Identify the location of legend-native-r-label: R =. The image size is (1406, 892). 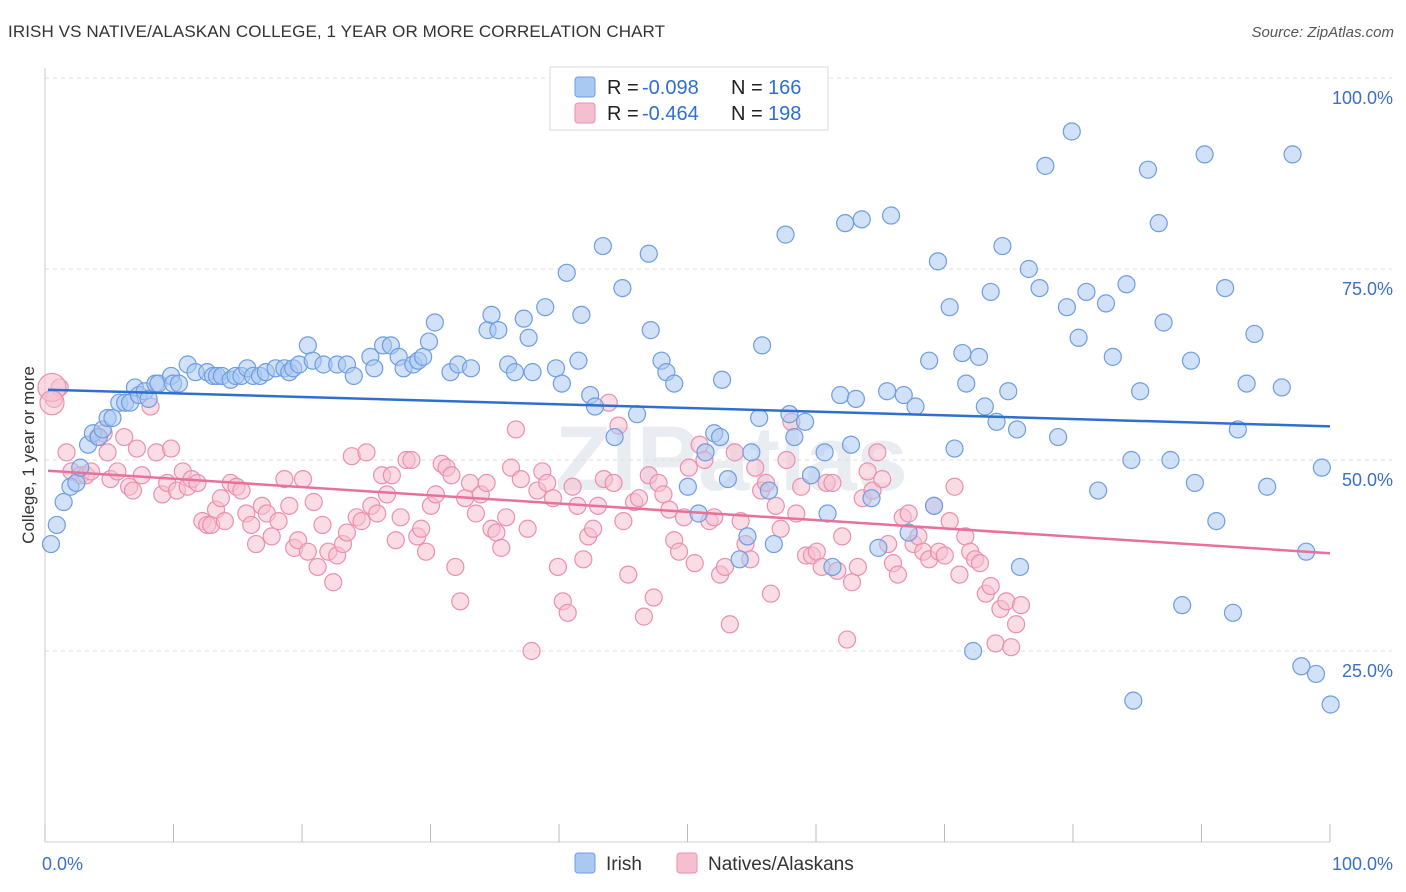
(623, 114).